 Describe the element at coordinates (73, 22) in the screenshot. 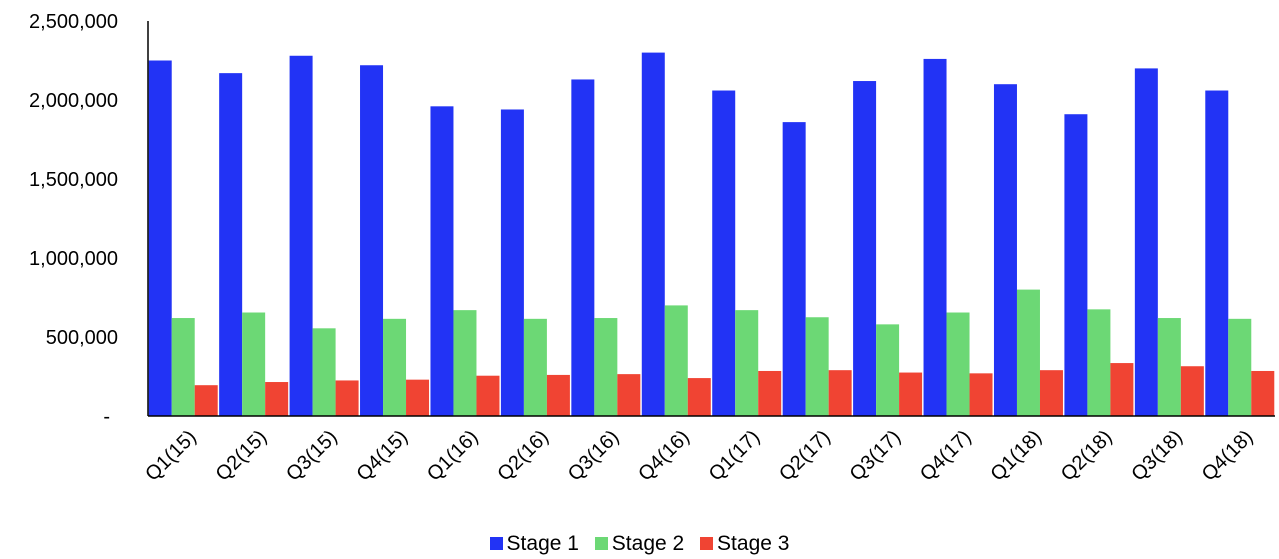

I see `y-tick-label: 2,500,000` at that location.